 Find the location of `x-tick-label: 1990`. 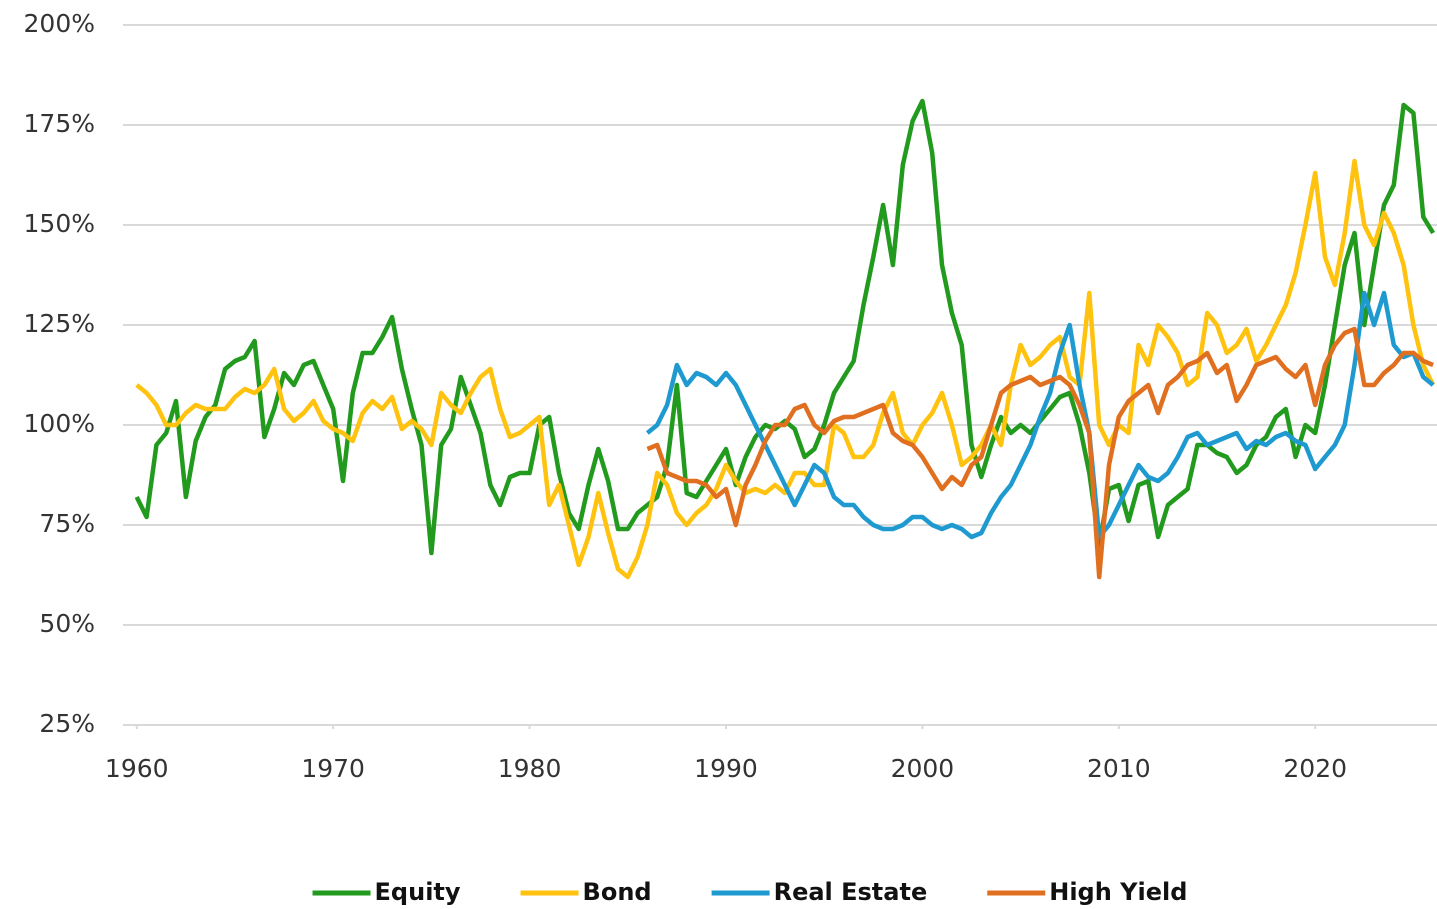

x-tick-label: 1990 is located at coordinates (726, 768).